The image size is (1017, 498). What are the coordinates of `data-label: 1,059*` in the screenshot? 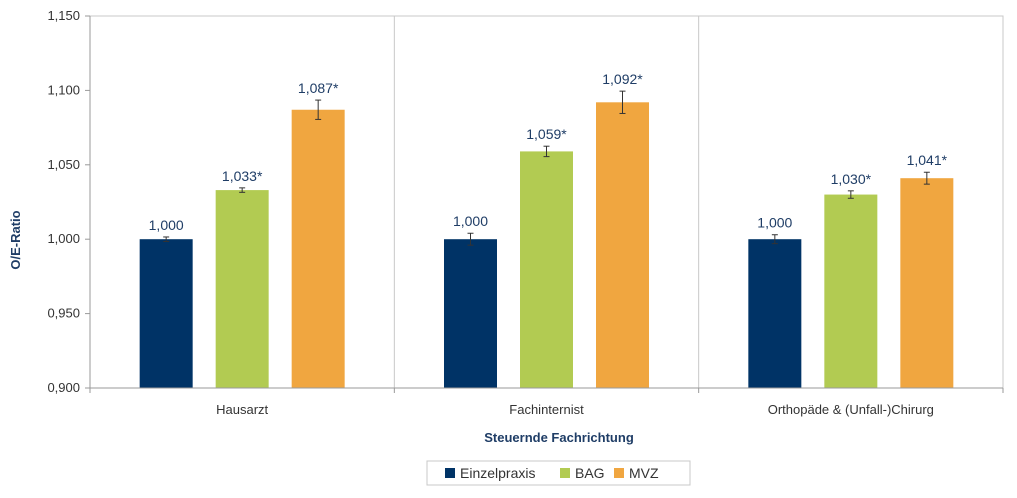 It's located at (546, 134).